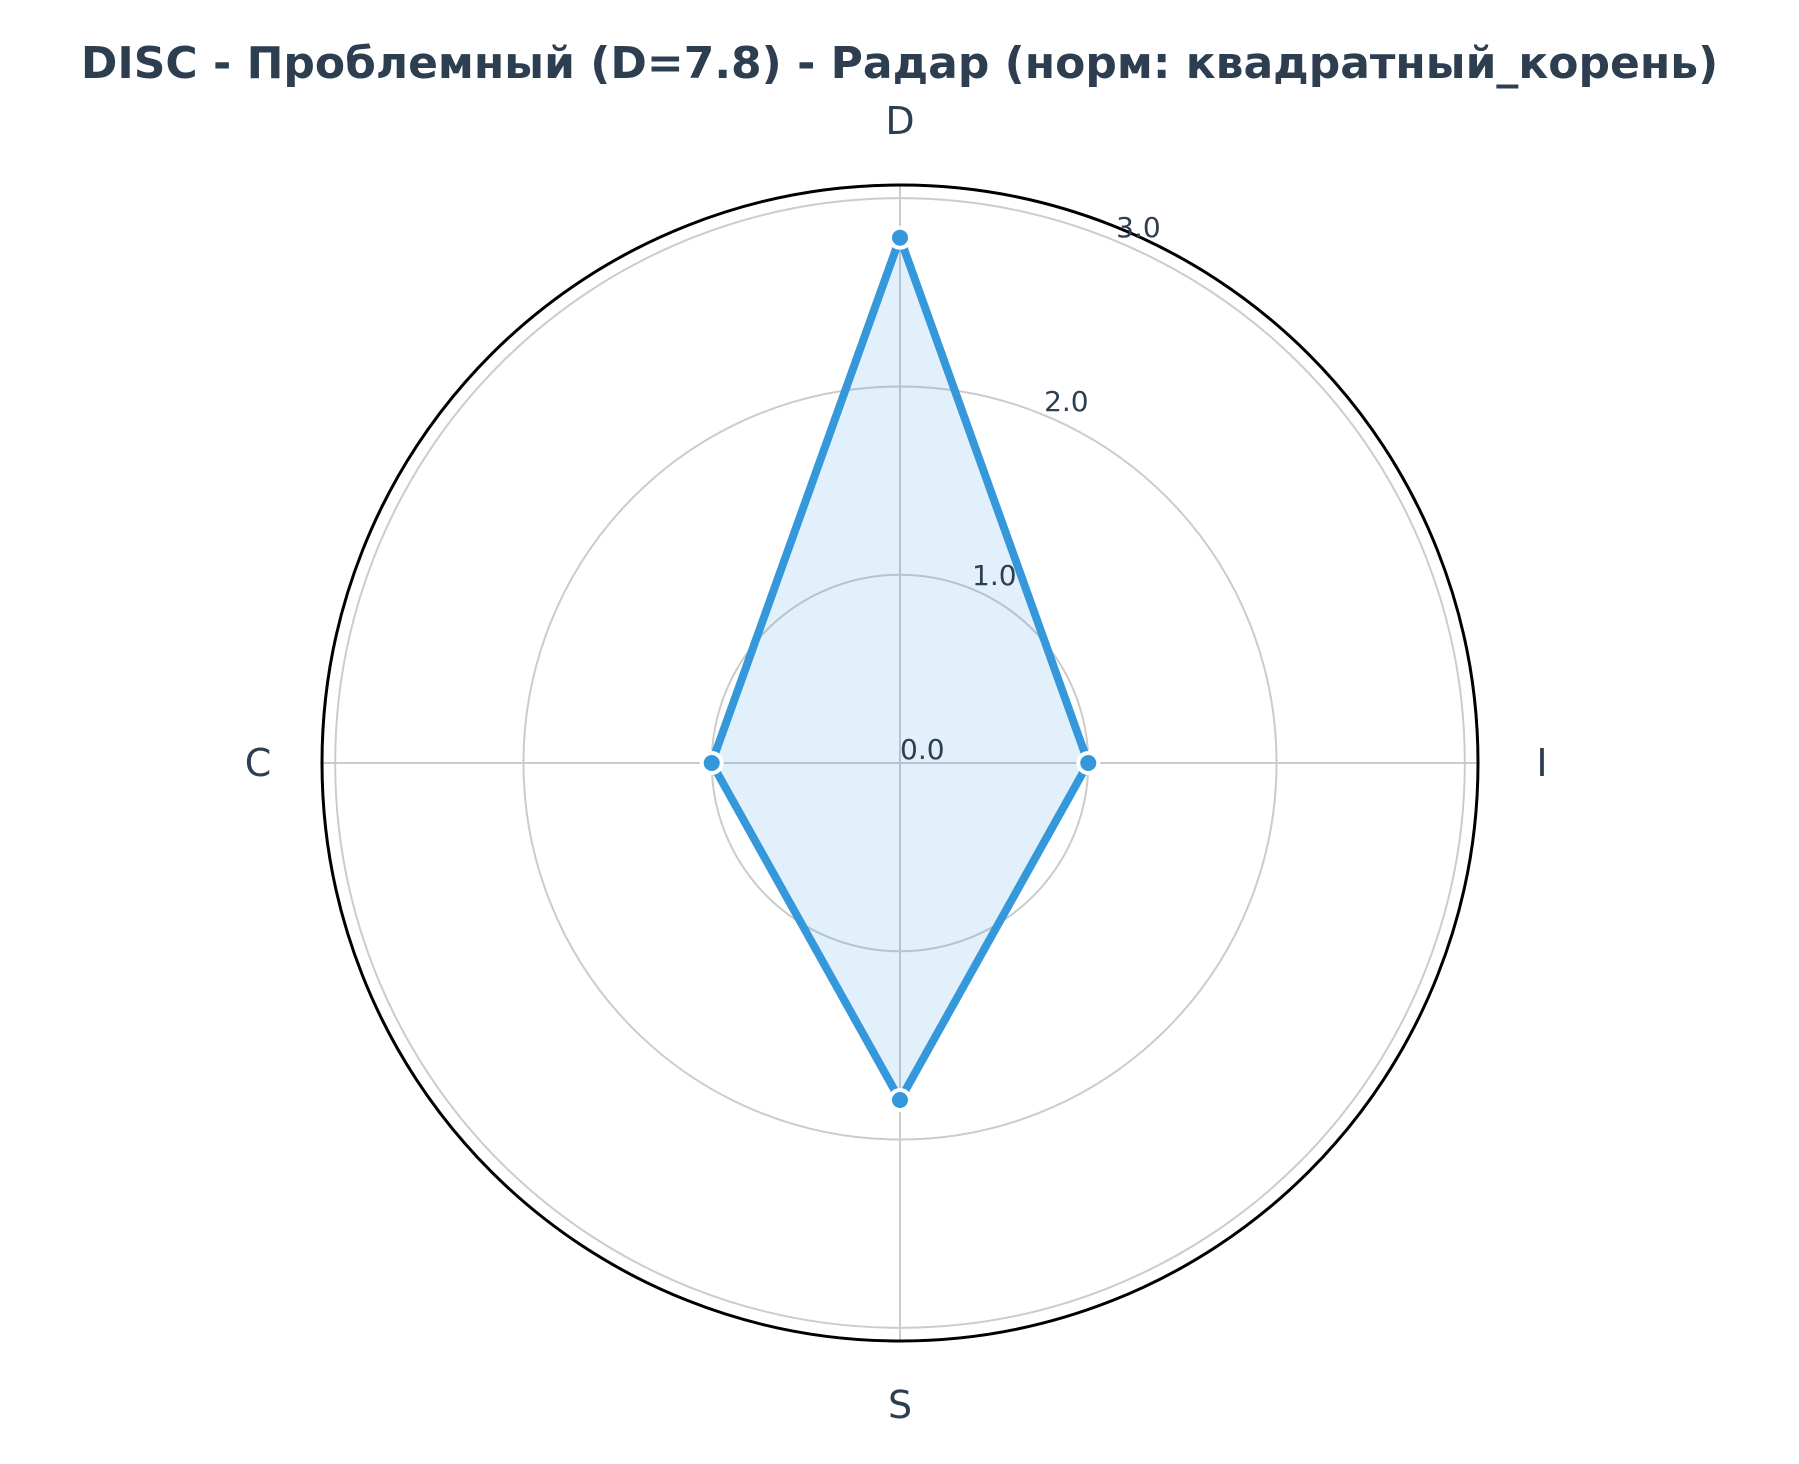  What do you see at coordinates (900, 1100) in the screenshot?
I see `data-point-s` at bounding box center [900, 1100].